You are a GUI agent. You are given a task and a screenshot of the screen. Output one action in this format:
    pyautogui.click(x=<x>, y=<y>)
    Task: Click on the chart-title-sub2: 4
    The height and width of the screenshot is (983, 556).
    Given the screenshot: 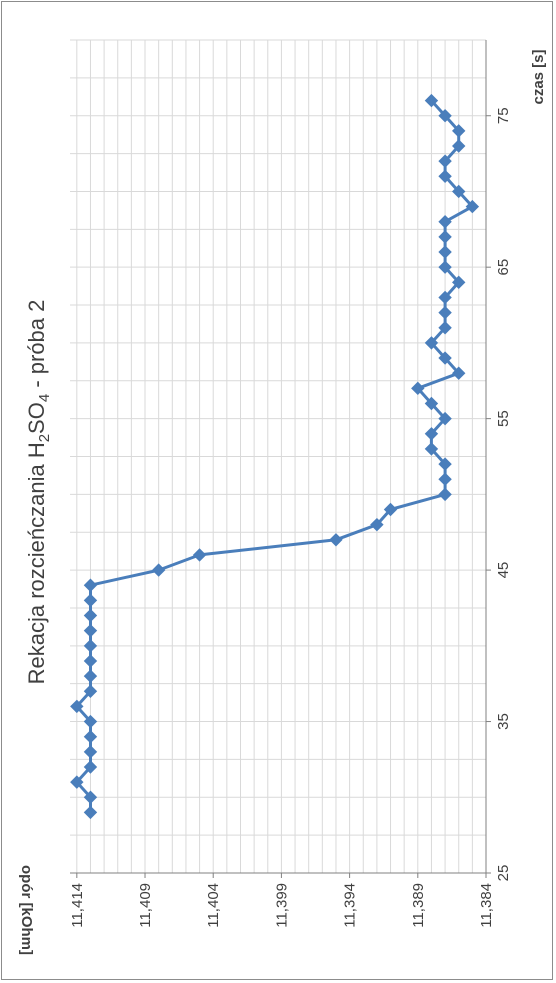 What is the action you would take?
    pyautogui.click(x=44, y=398)
    